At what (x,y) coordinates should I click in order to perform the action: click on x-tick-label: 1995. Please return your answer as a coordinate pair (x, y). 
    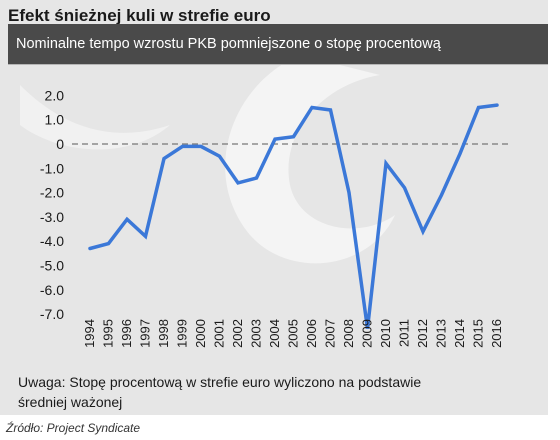
    Looking at the image, I should click on (108, 333).